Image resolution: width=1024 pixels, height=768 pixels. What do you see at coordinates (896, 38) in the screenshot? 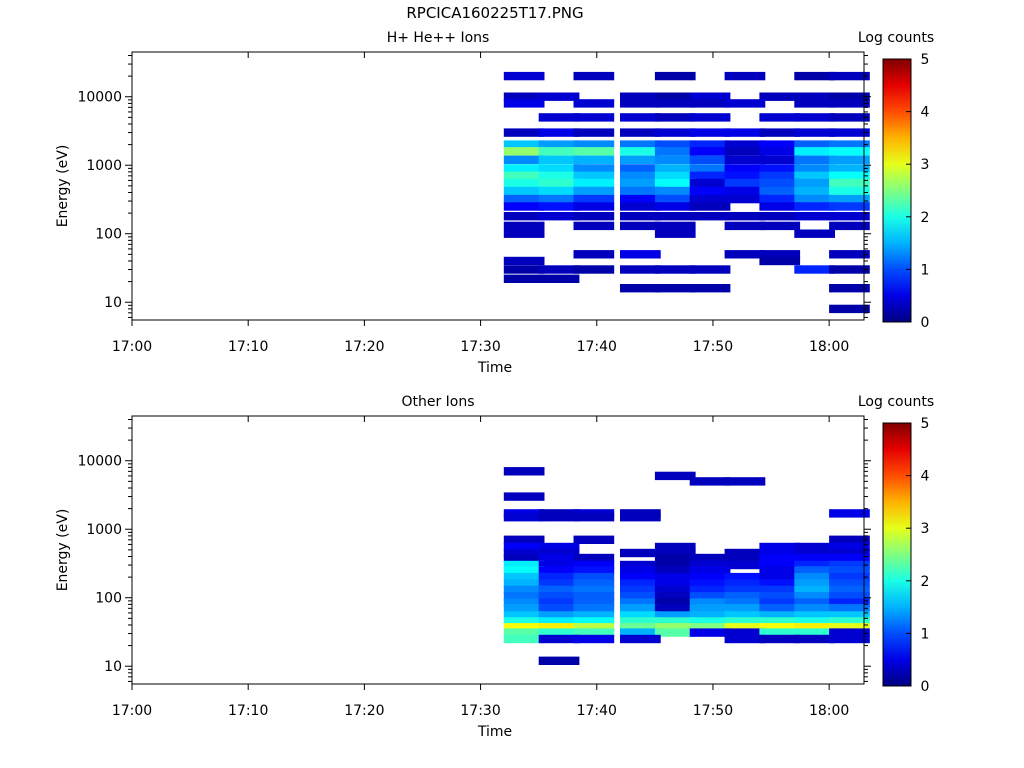
I see `colorbar-label: Log counts` at bounding box center [896, 38].